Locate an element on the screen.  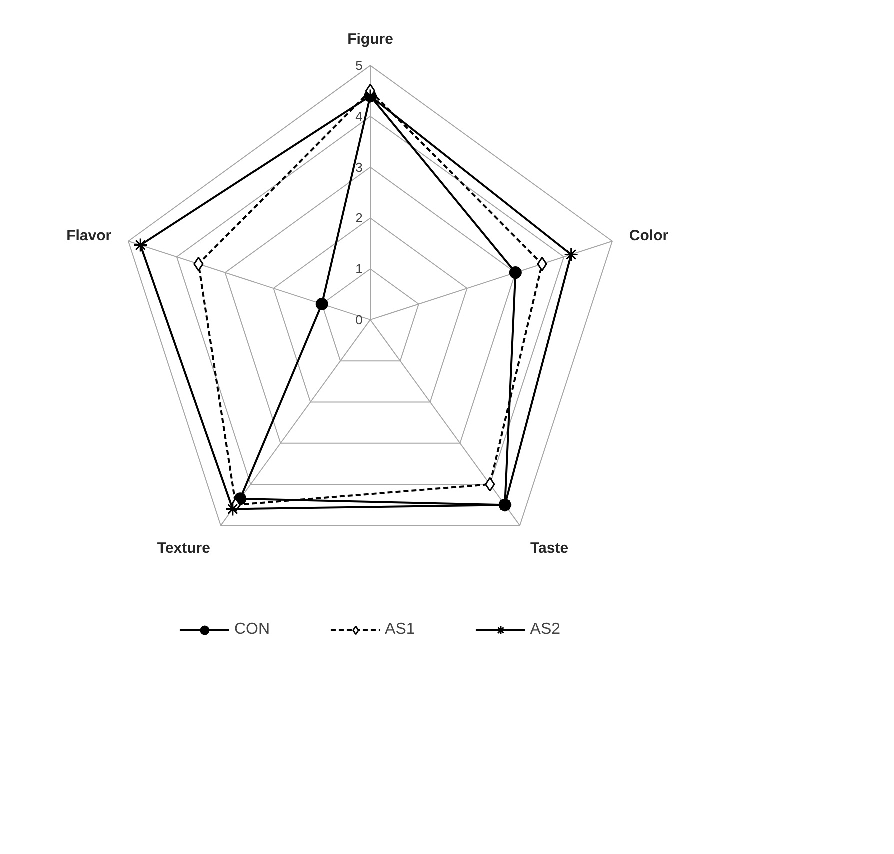
spoke-label: Figure is located at coordinates (371, 39).